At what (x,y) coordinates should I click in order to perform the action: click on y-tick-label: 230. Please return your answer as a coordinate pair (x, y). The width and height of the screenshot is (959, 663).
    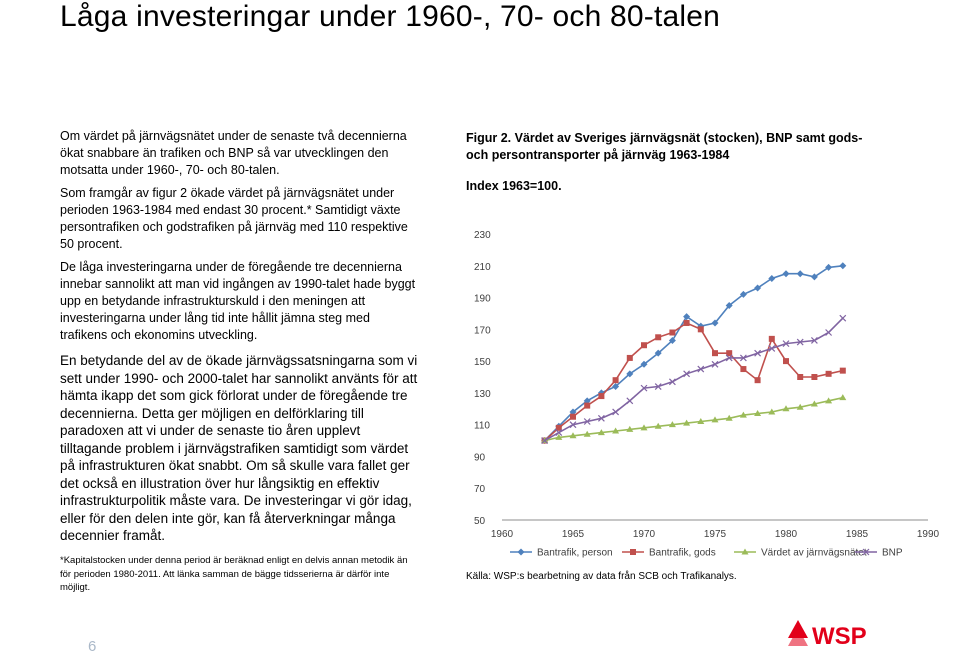
    Looking at the image, I should click on (482, 235).